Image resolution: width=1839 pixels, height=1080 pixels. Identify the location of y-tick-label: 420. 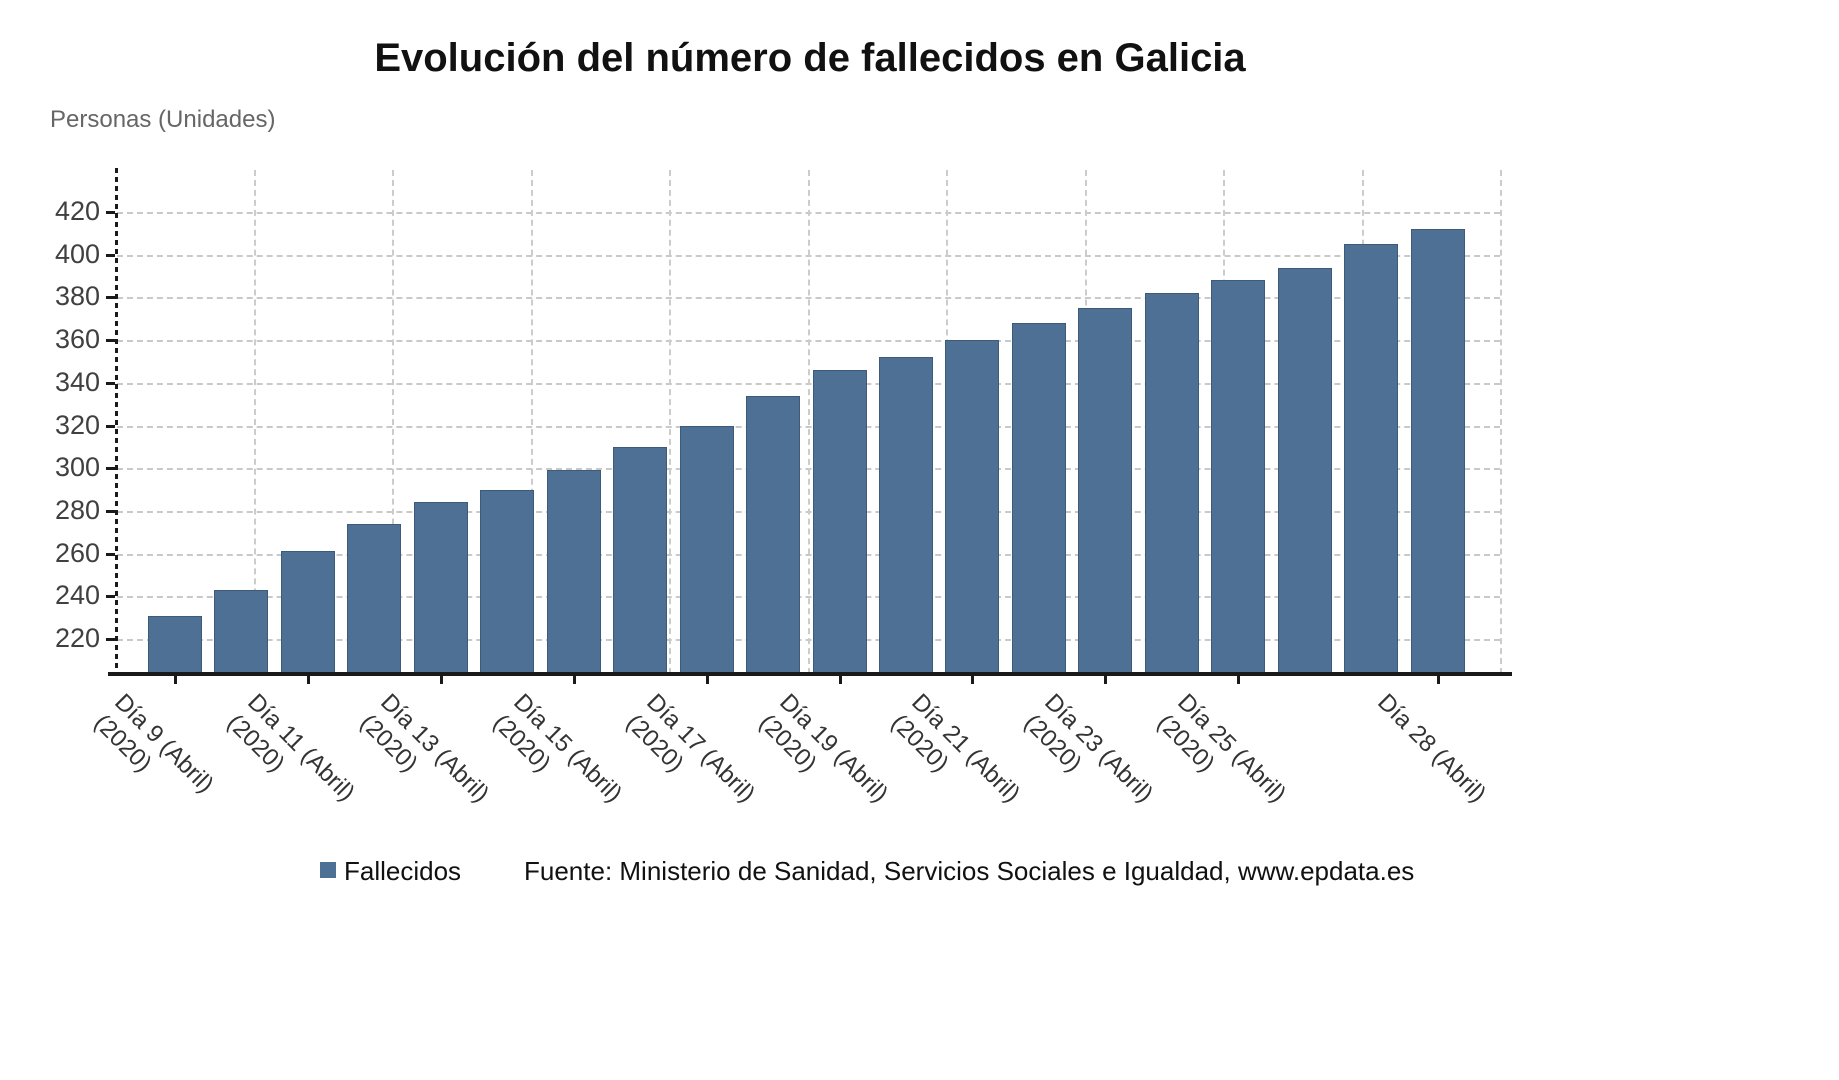
(77, 211).